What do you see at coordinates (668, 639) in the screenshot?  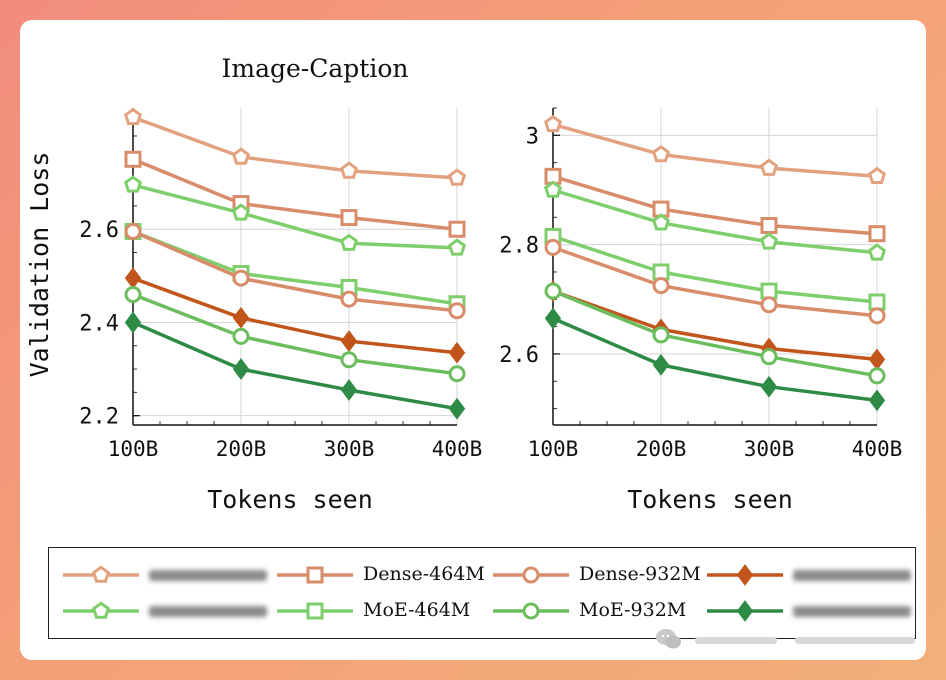 I see `wechat-icon` at bounding box center [668, 639].